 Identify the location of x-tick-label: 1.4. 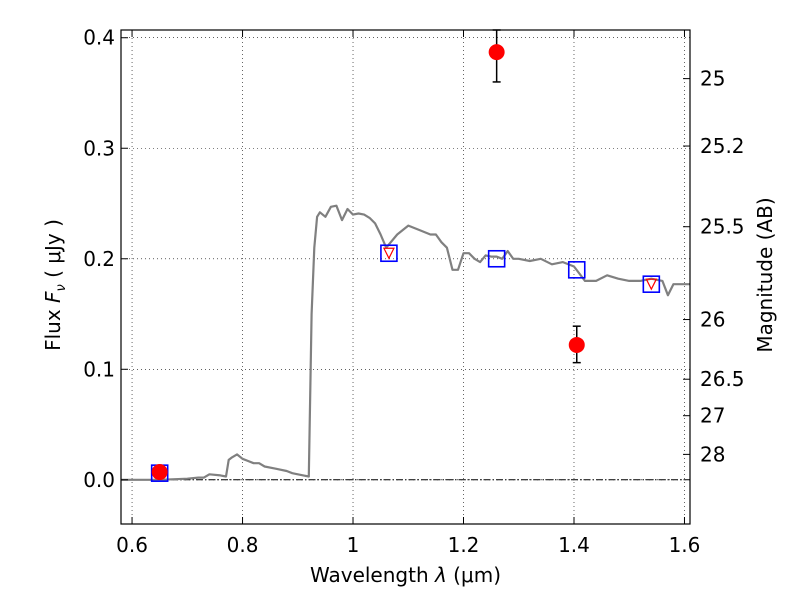
(574, 545).